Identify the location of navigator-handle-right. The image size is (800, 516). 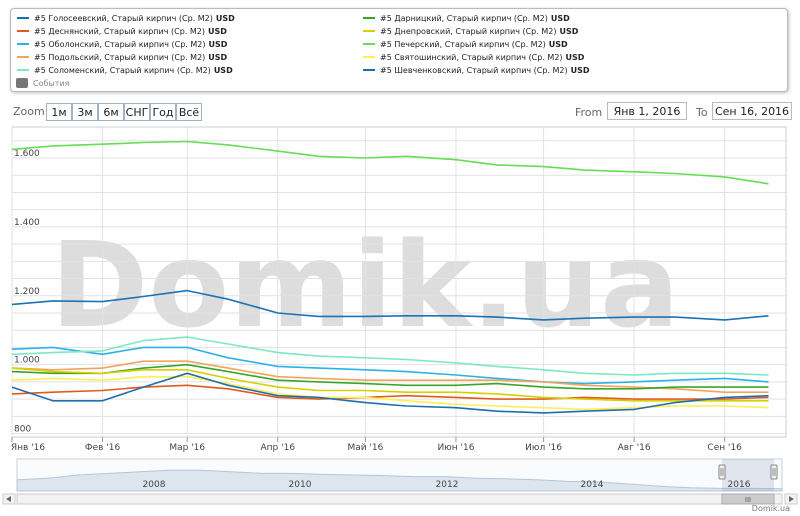
(774, 472).